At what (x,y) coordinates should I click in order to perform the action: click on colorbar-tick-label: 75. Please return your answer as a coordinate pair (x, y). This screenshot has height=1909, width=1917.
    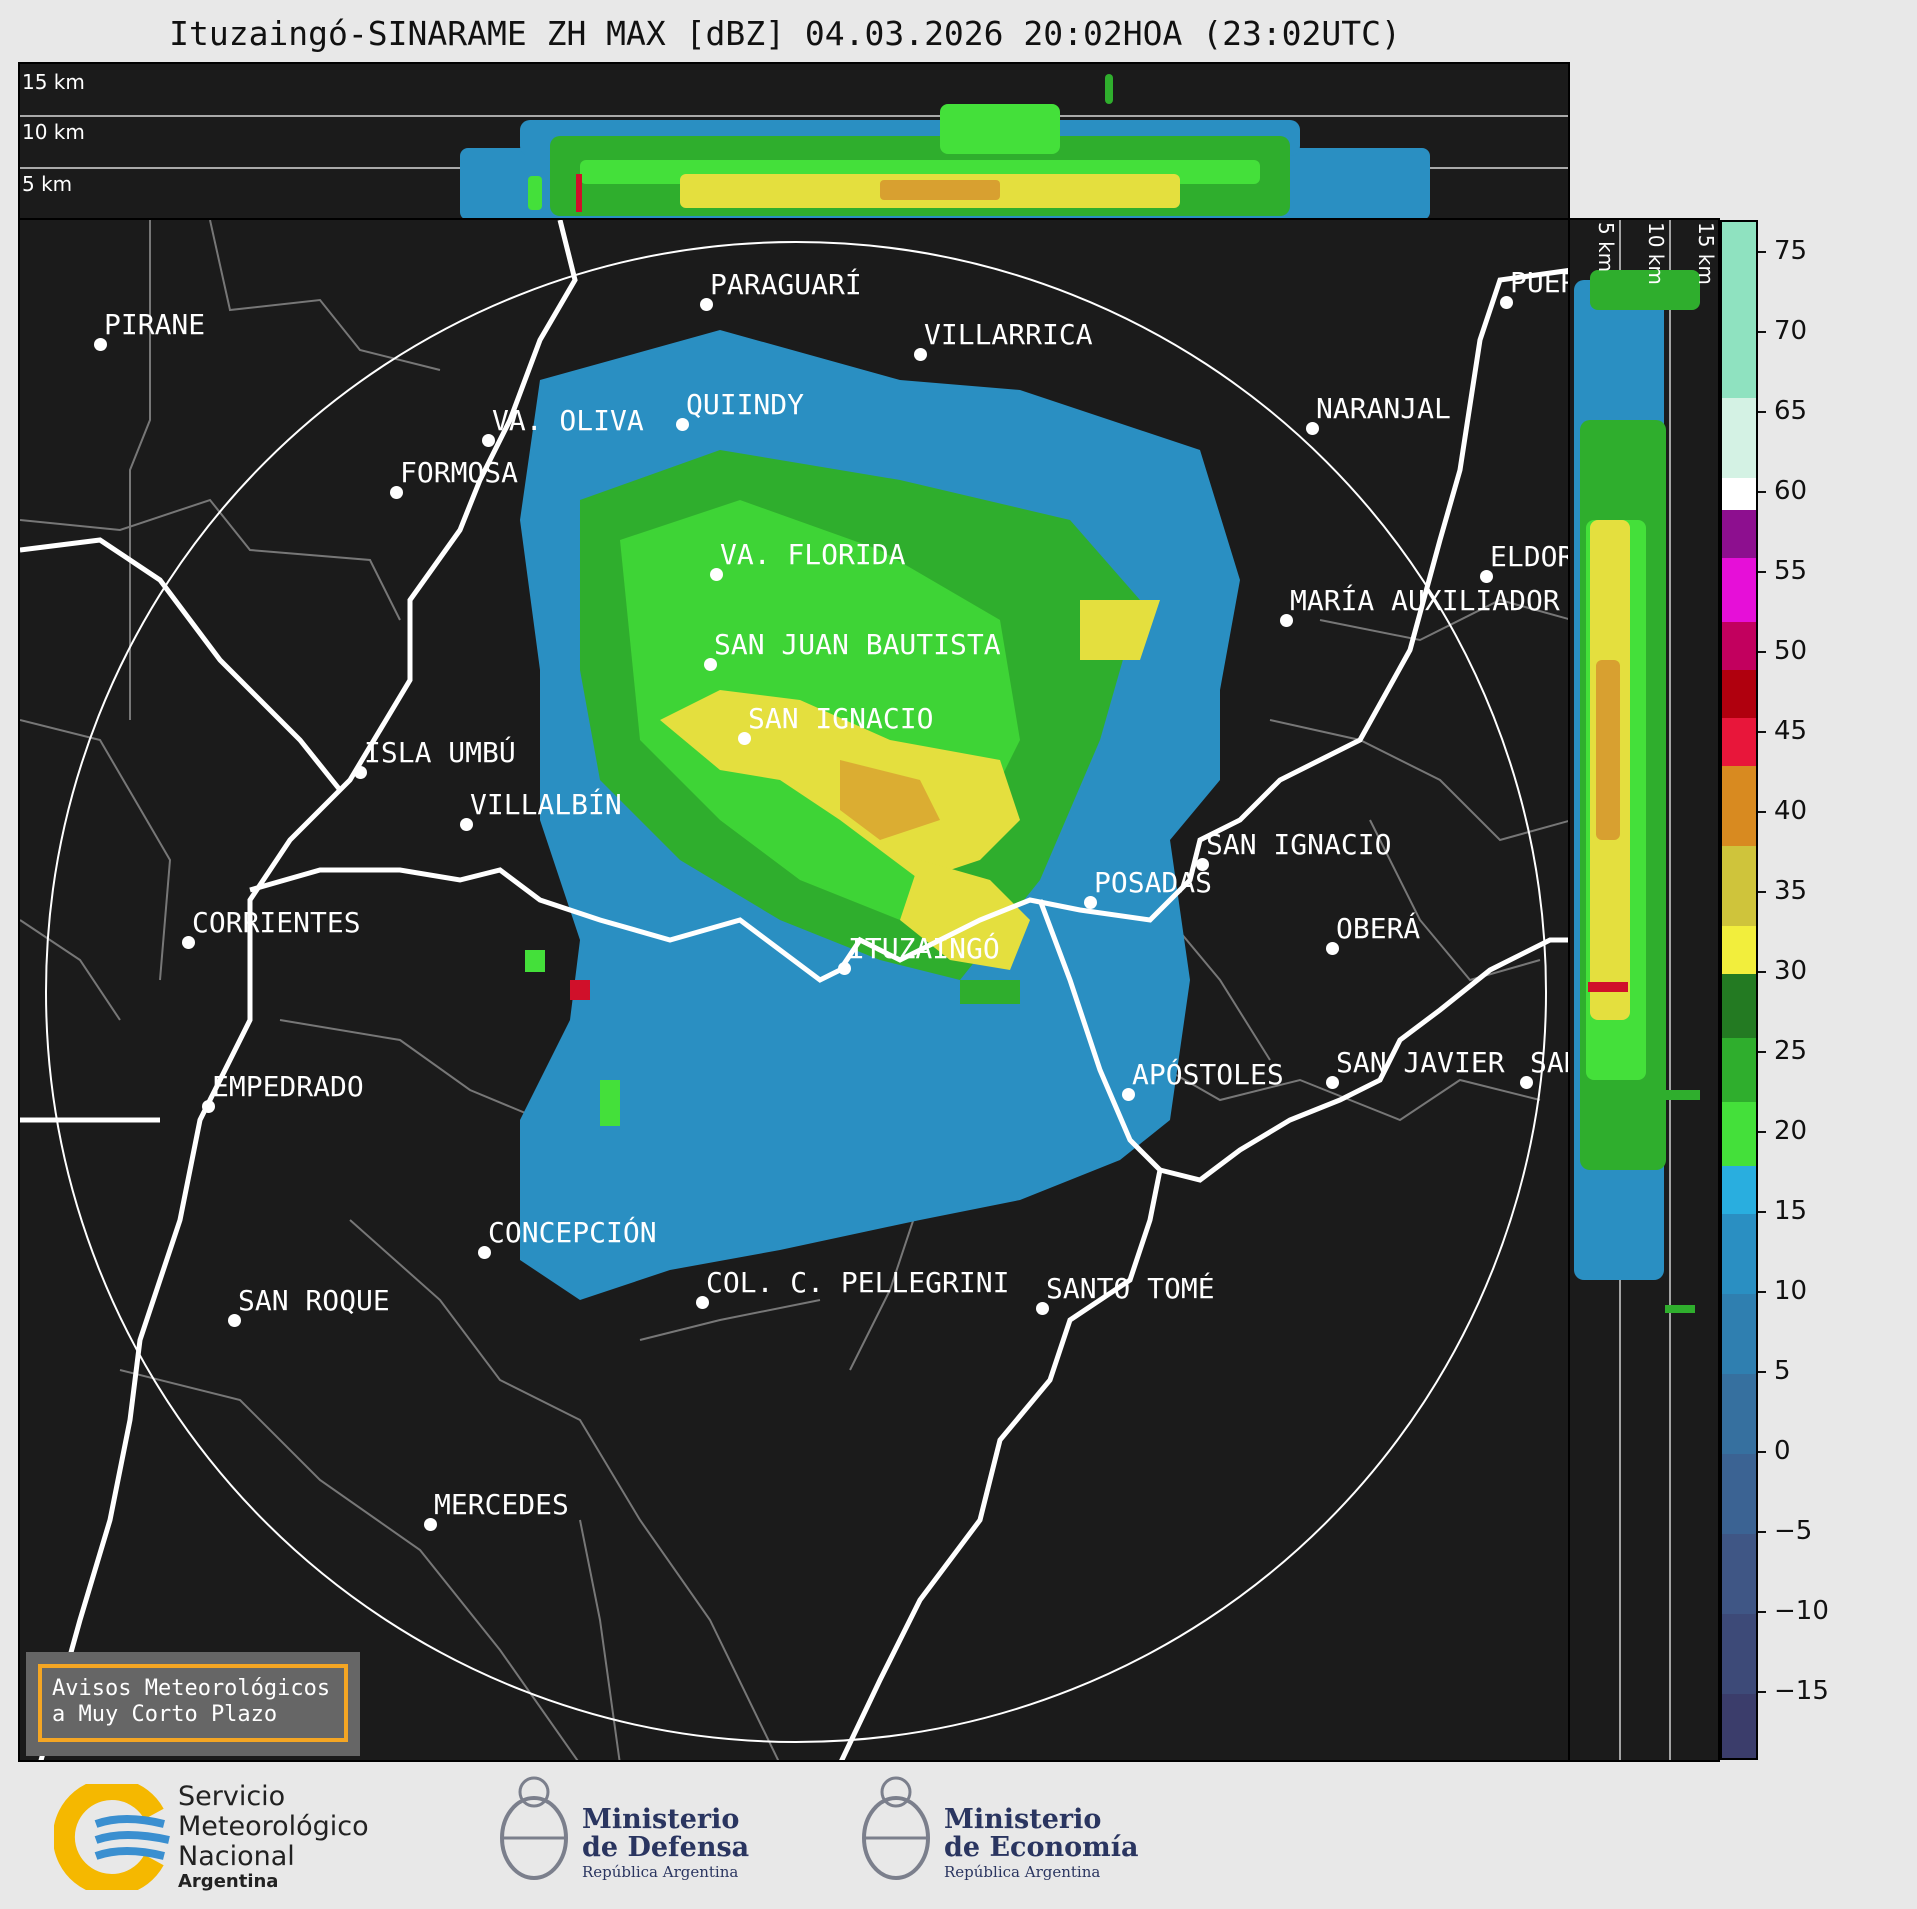
    Looking at the image, I should click on (1782, 251).